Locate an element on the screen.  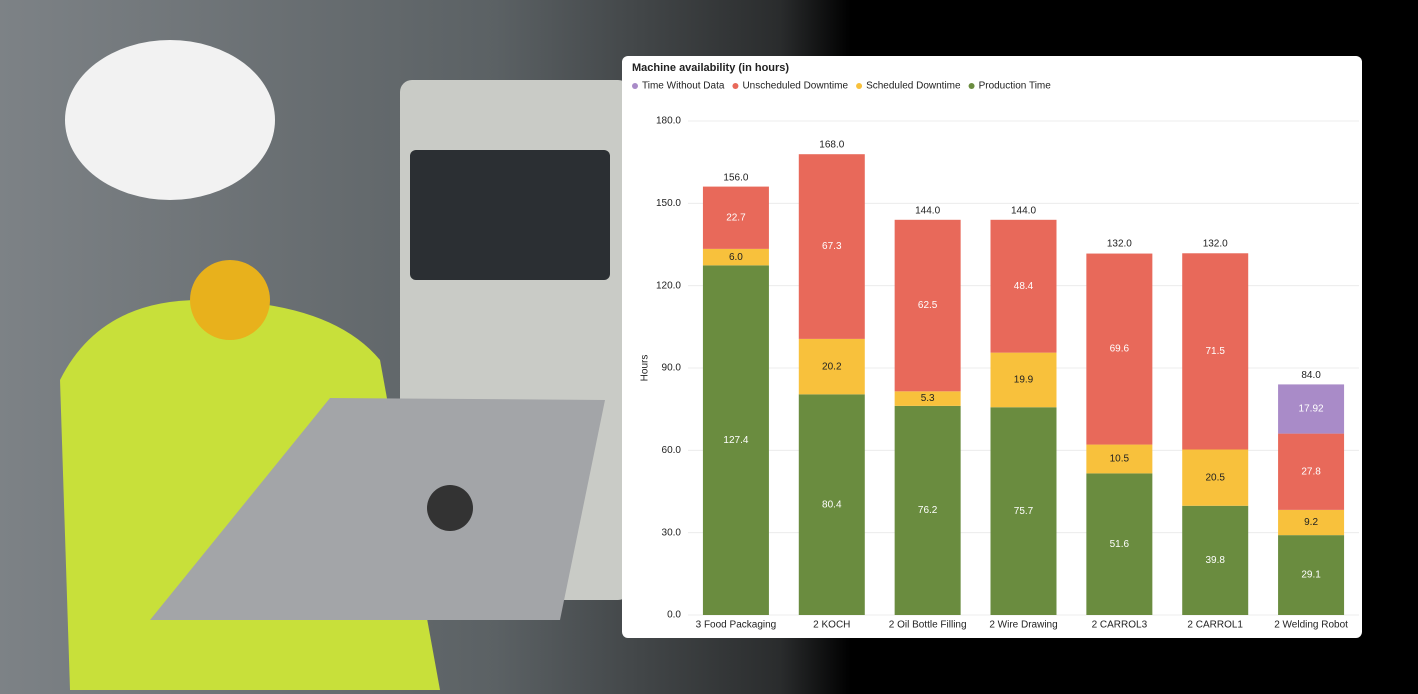
y-tick-label: 120.0 is located at coordinates (668, 285).